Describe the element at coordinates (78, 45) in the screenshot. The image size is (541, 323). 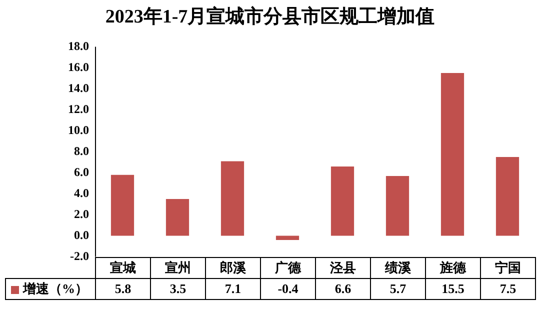
I see `y-tick-label: 18.0` at that location.